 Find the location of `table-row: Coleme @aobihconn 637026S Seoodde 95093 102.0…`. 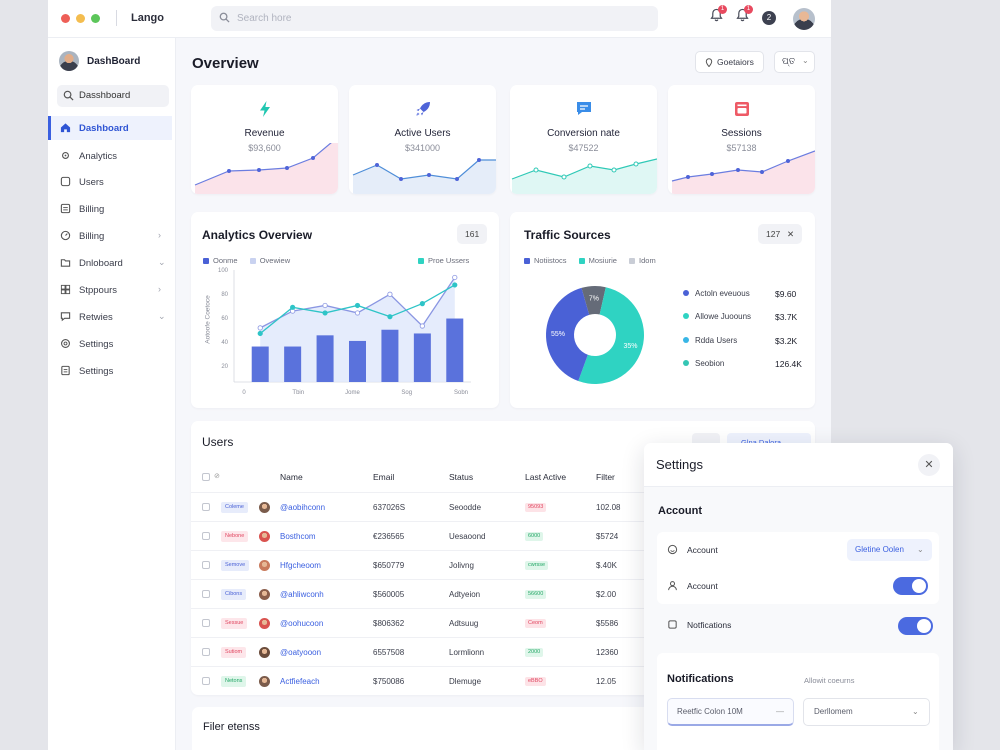

table-row: Coleme @aobihconn 637026S Seoodde 95093 102.0… is located at coordinates (503, 506).